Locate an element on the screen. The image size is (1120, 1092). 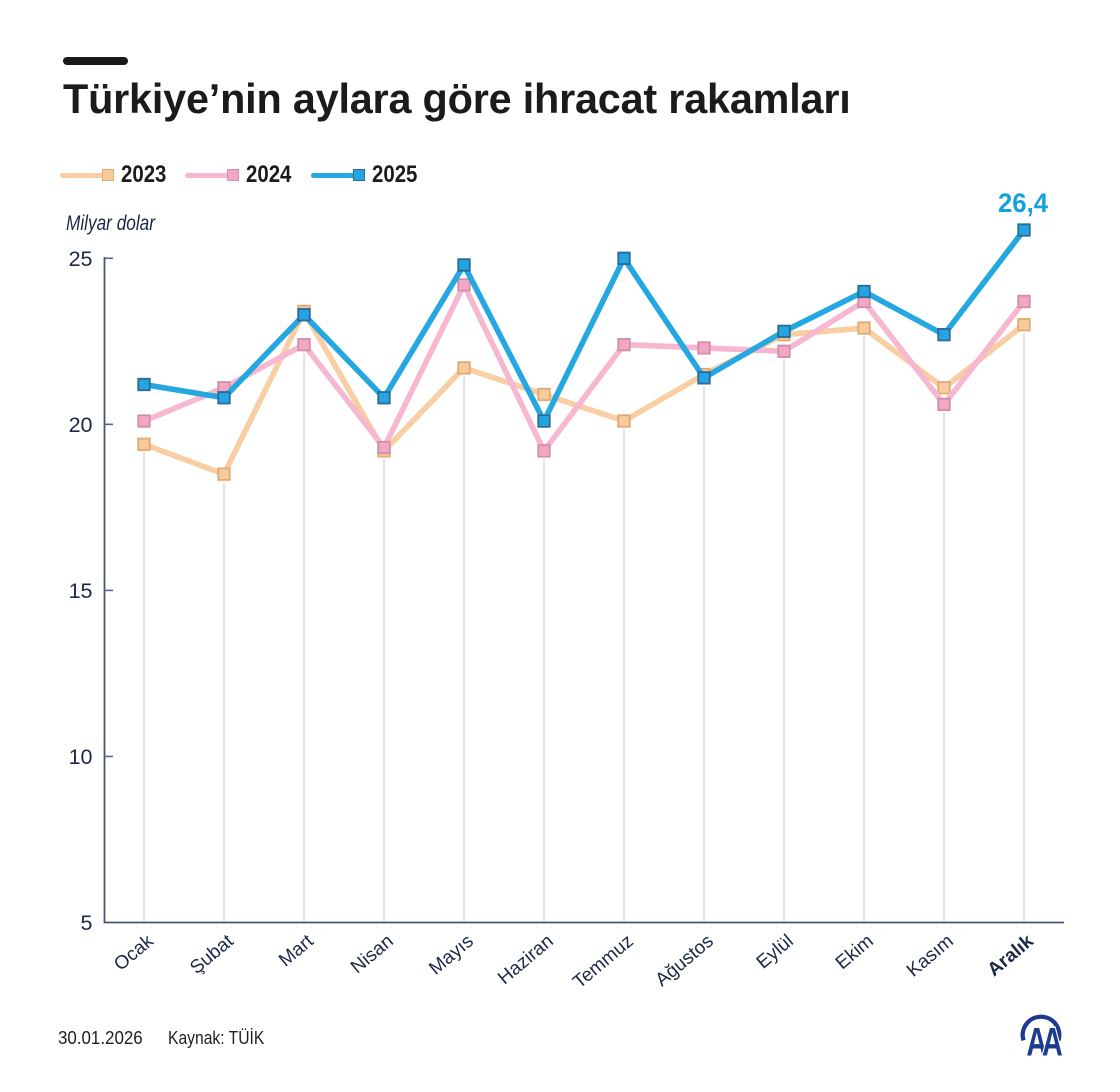
marker-2025-Kasım is located at coordinates (944, 335).